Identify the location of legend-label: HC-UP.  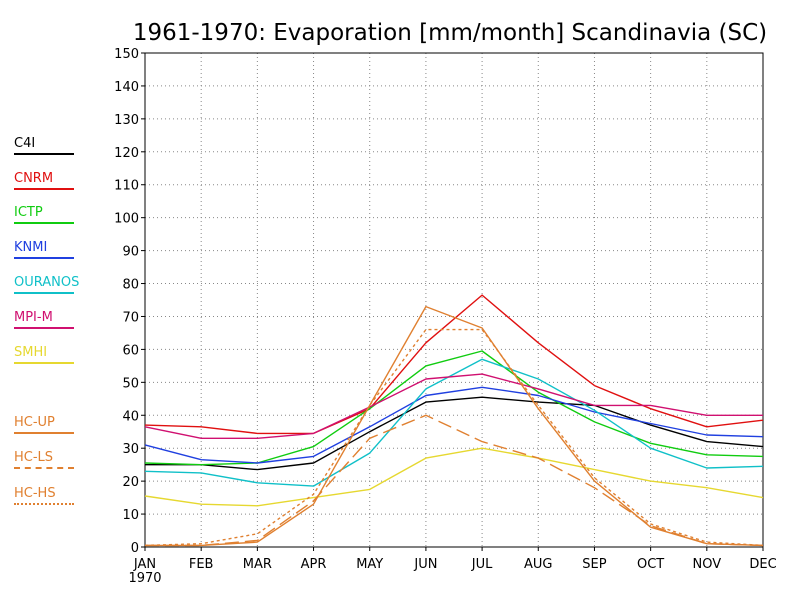
(34, 422).